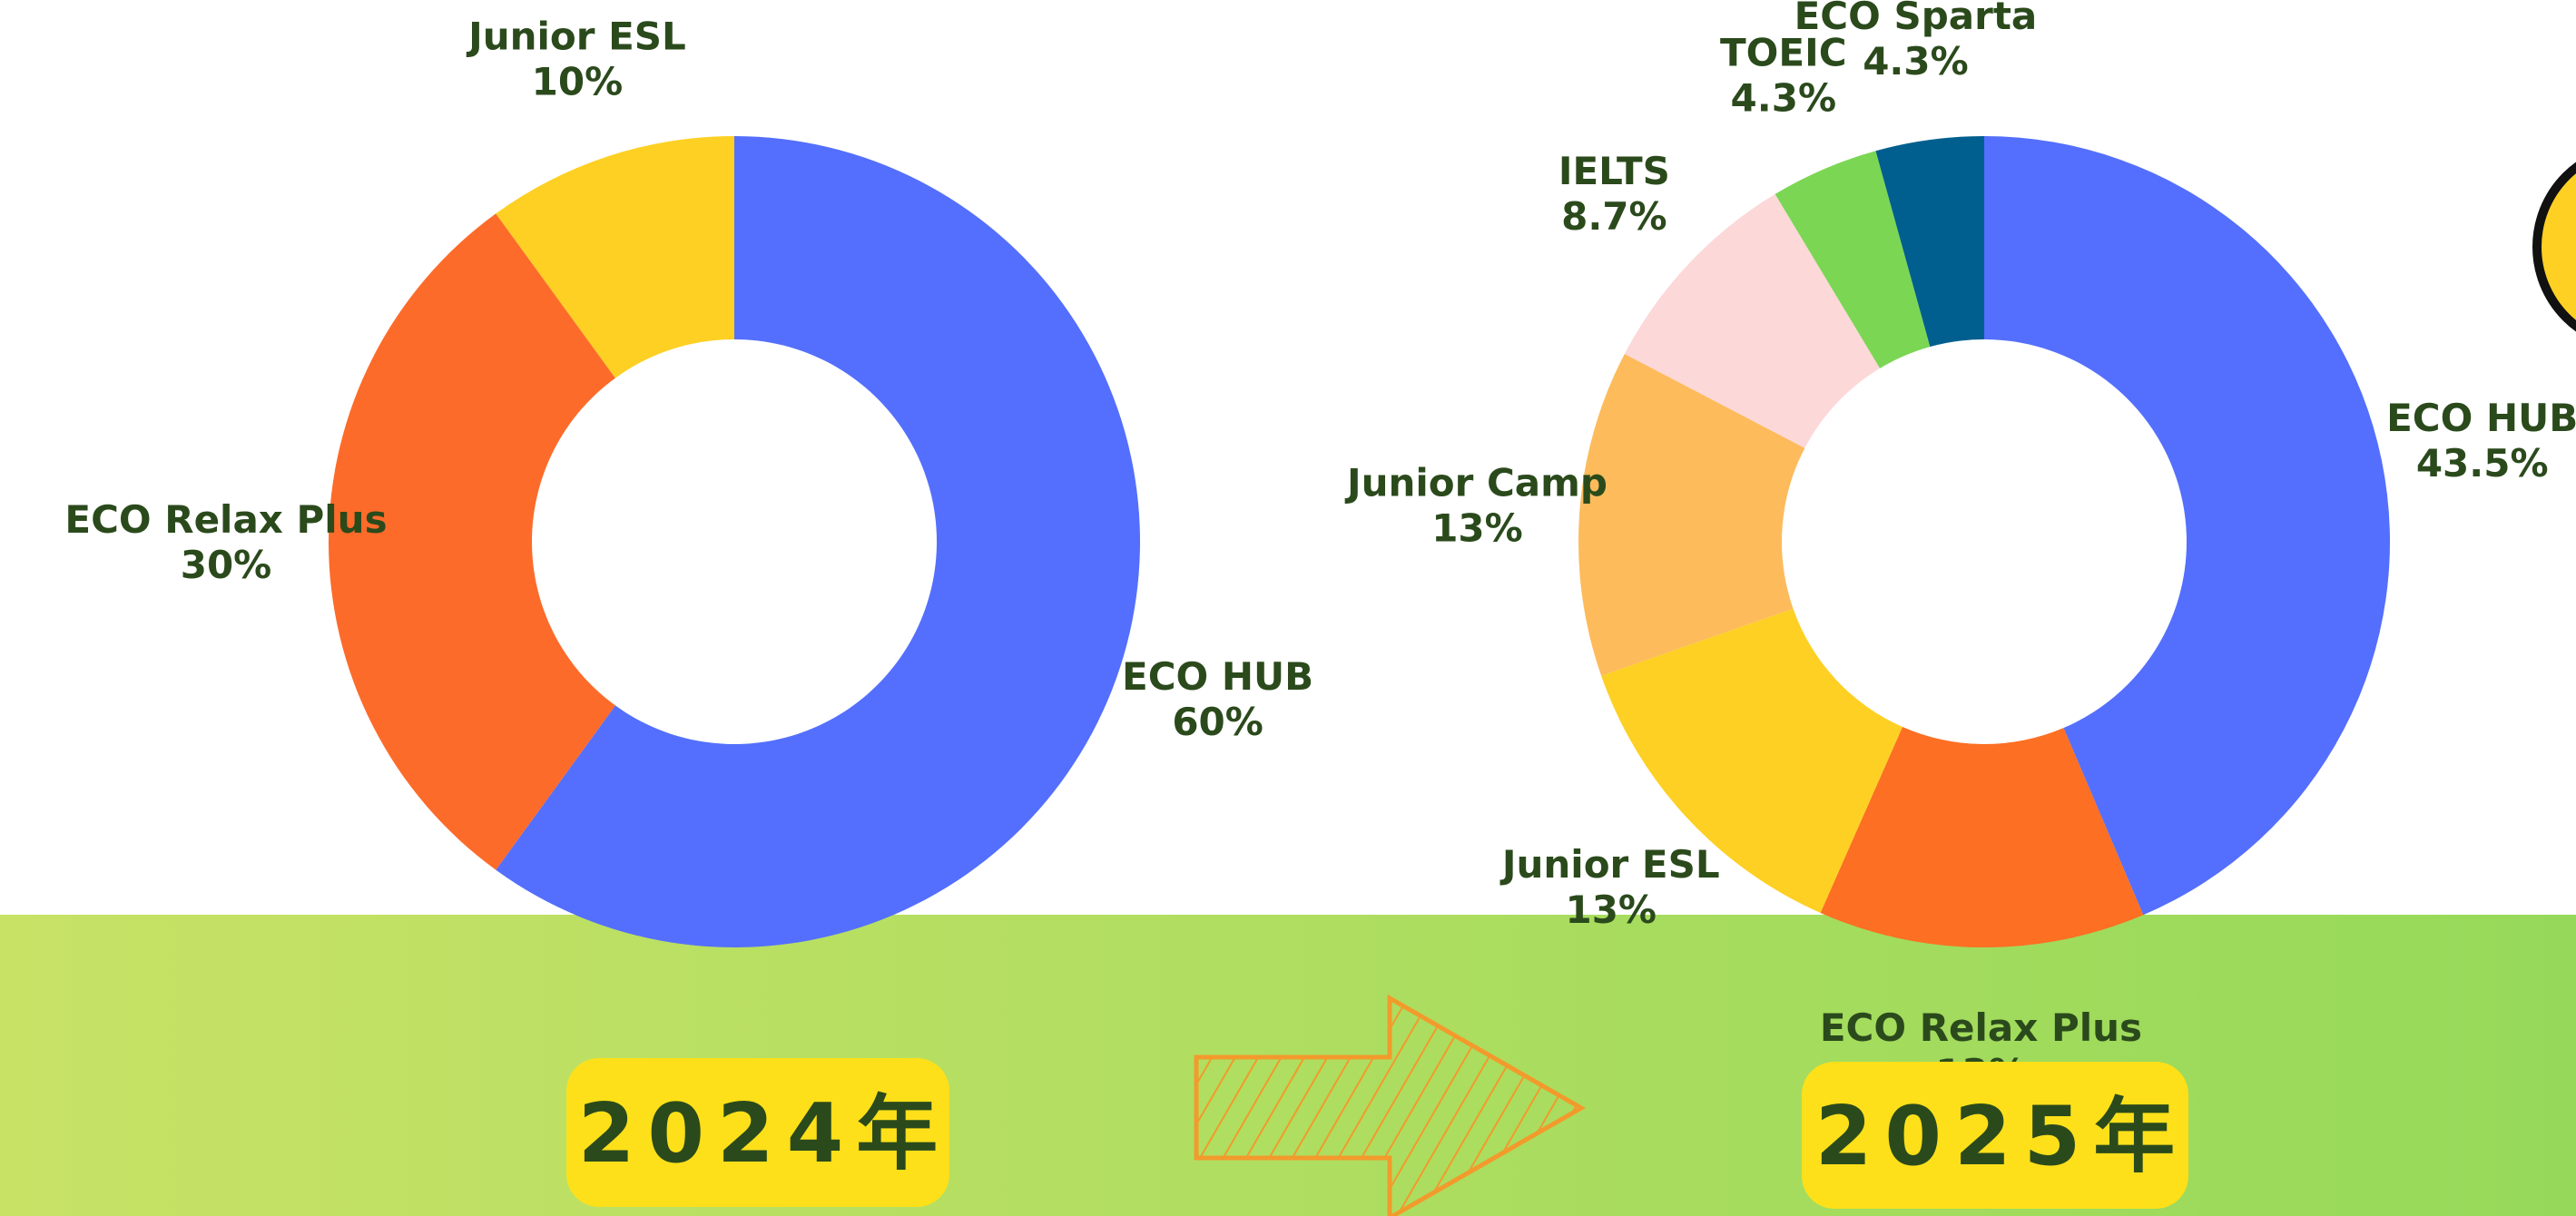  What do you see at coordinates (2482, 463) in the screenshot?
I see `slice-value-label: 43.5%` at bounding box center [2482, 463].